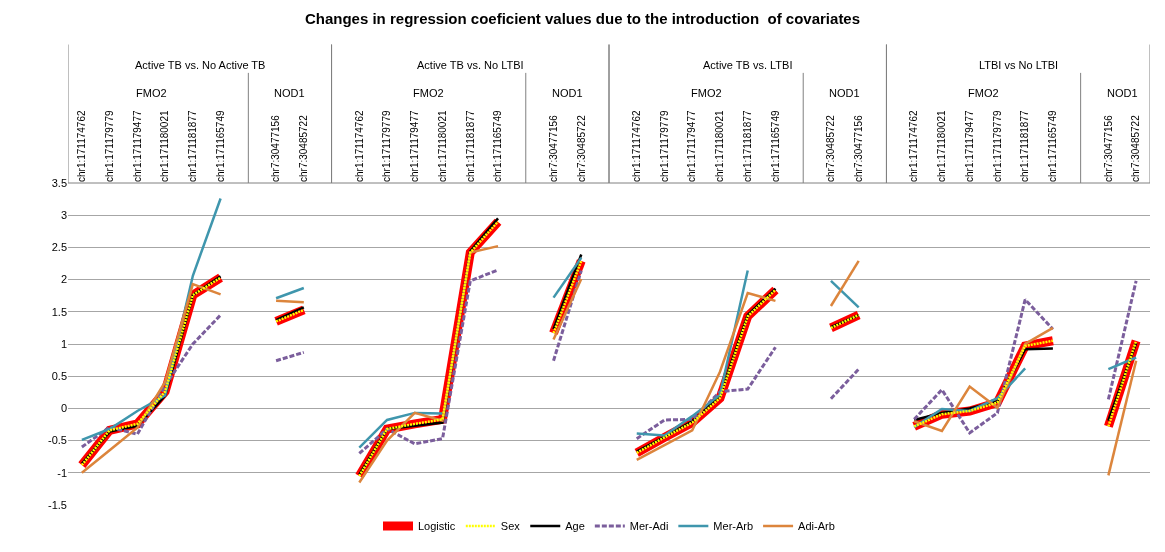 The width and height of the screenshot is (1165, 552). What do you see at coordinates (649, 526) in the screenshot?
I see `legend-label: Mer-Adi` at bounding box center [649, 526].